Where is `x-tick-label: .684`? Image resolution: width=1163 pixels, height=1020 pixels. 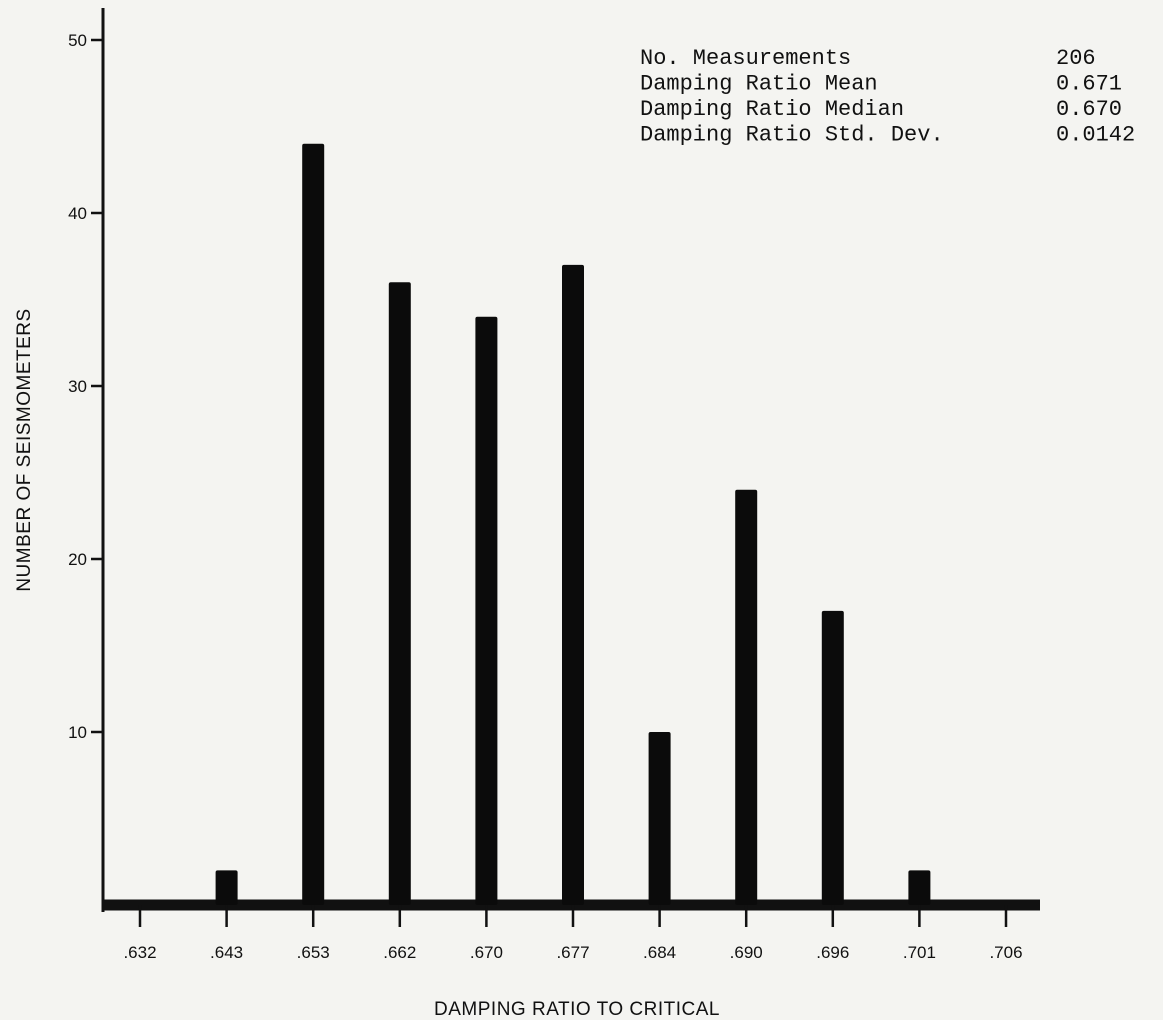
x-tick-label: .684 is located at coordinates (659, 952).